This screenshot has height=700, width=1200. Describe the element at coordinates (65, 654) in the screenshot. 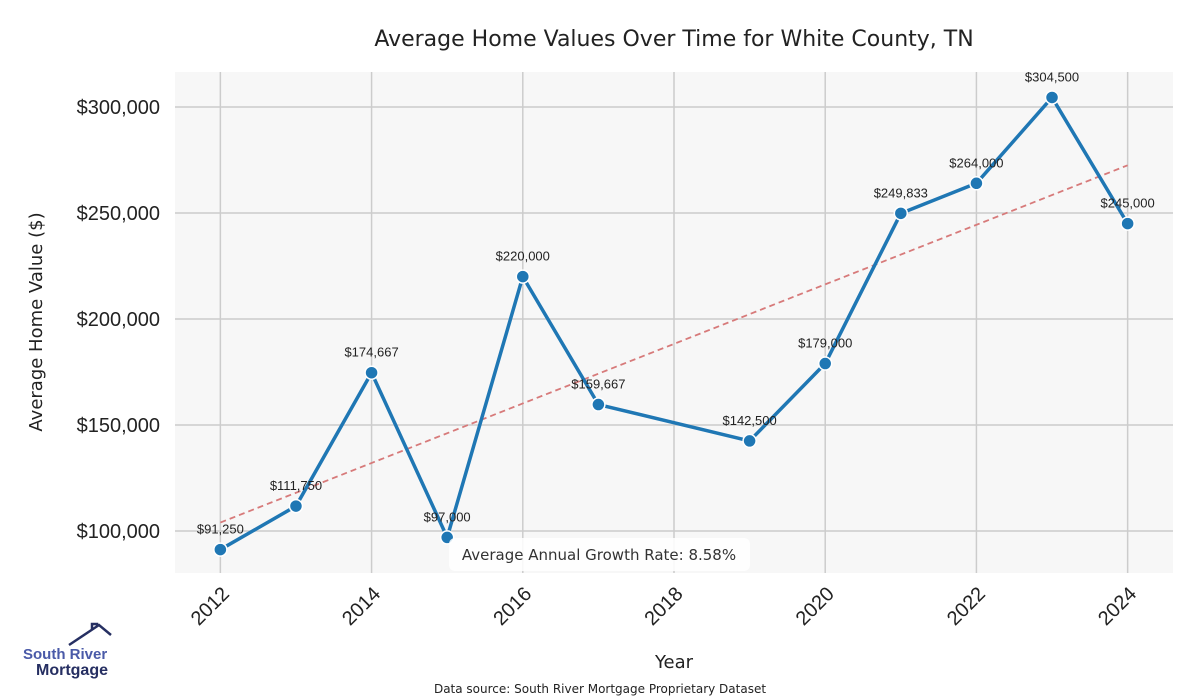

I see `logo-line1: South River` at that location.